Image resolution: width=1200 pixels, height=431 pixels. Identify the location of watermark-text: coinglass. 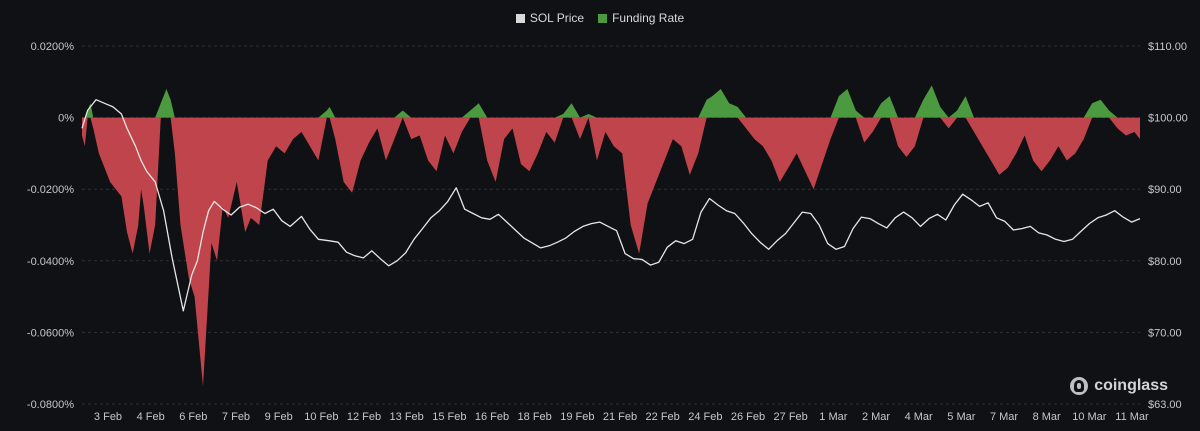
(1131, 385).